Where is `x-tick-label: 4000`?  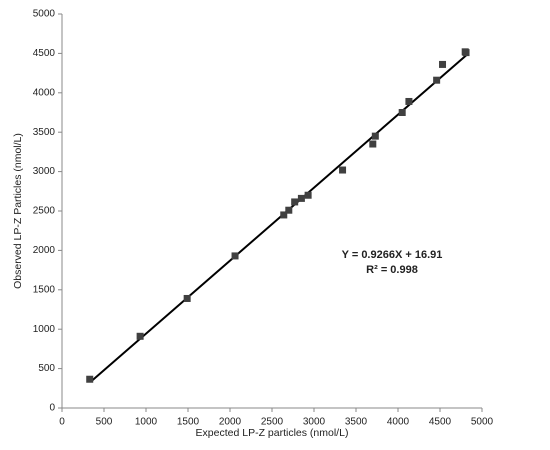 x-tick-label: 4000 is located at coordinates (398, 422).